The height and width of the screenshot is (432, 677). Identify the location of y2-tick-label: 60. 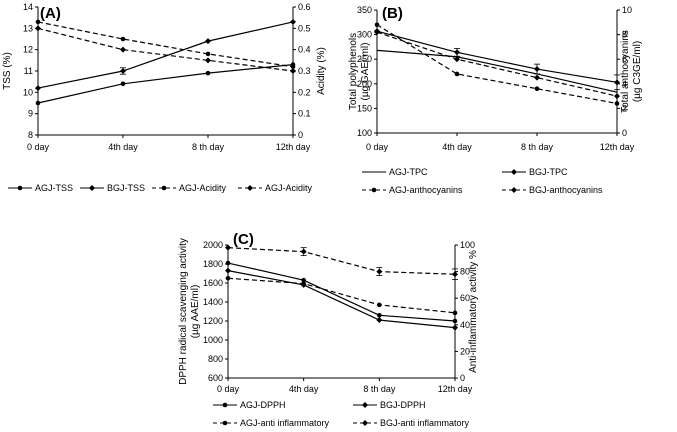
(465, 298).